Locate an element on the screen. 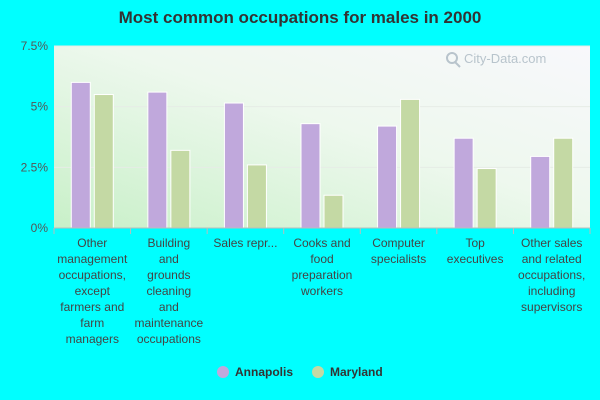 This screenshot has height=400, width=600. category-label: Cooks and food preparation workers is located at coordinates (322, 267).